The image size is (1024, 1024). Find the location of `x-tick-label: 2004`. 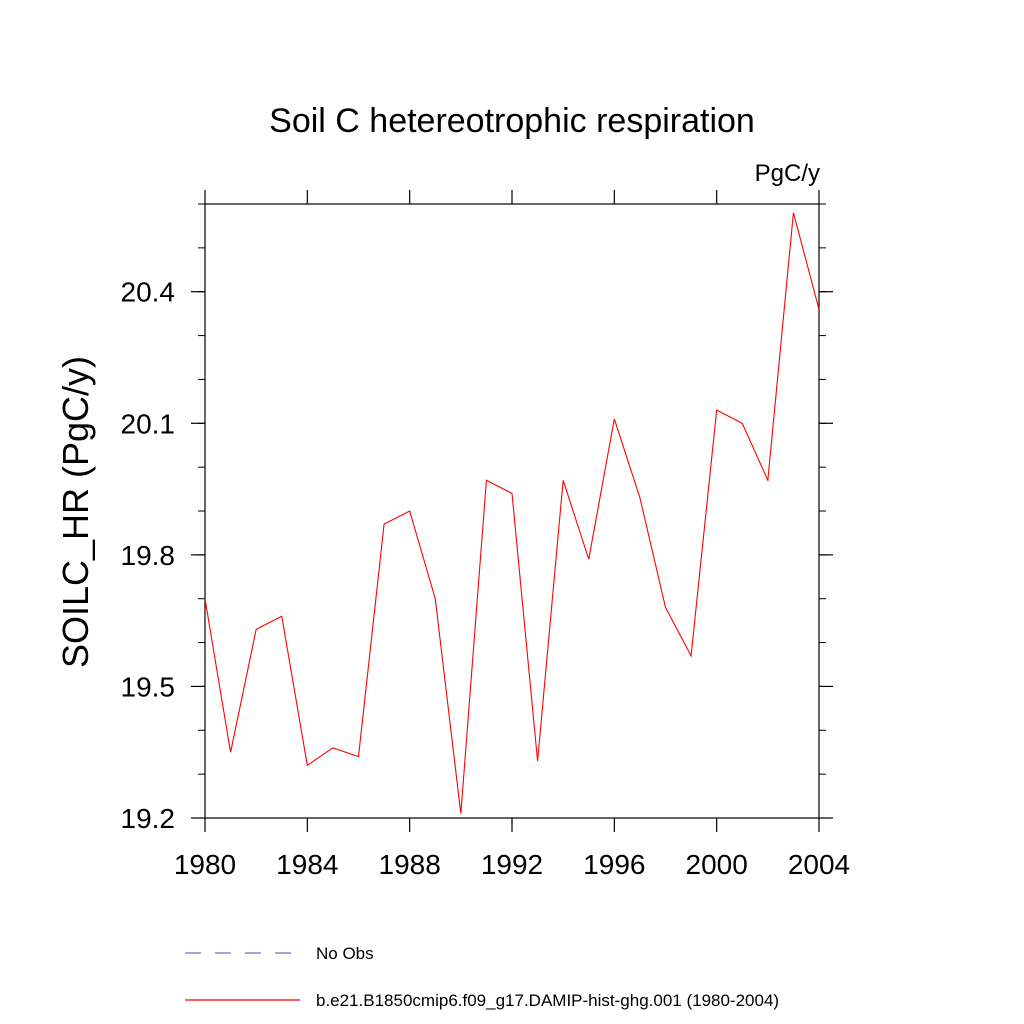

x-tick-label: 2004 is located at coordinates (819, 864).